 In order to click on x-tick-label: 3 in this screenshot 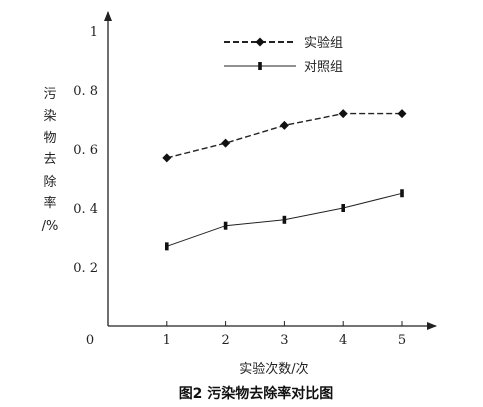, I will do `click(284, 340)`.